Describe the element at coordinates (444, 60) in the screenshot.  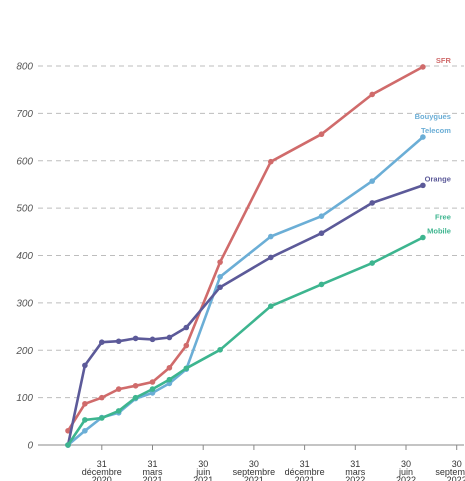
I see `series-label: SFR` at that location.